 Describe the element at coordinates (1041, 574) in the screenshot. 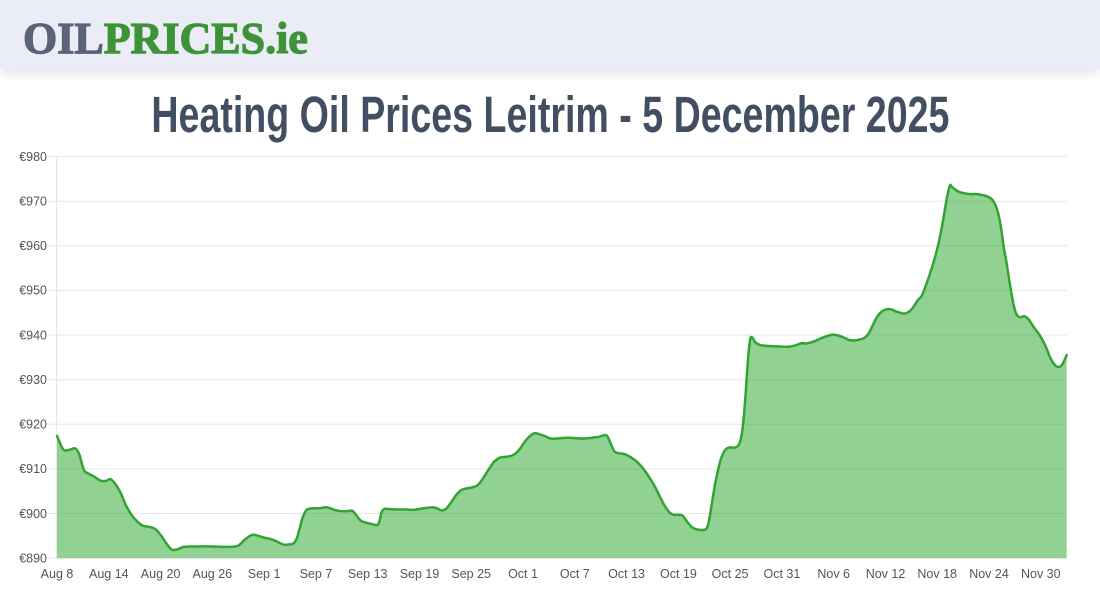

I see `svg-text: Nov 30` at that location.